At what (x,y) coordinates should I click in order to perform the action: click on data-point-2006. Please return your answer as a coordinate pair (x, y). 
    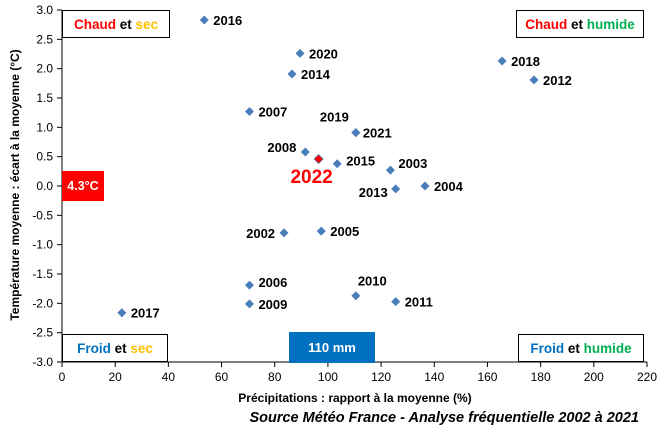
    Looking at the image, I should click on (249, 285).